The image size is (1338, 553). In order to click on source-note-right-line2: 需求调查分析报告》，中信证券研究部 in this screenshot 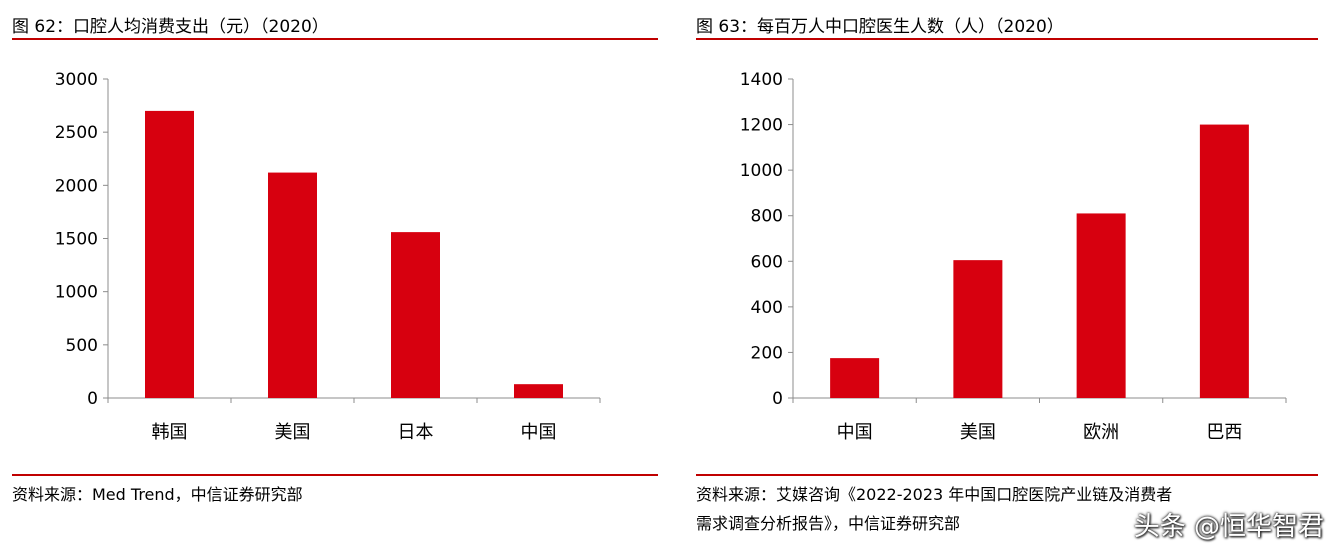, I will do `click(828, 523)`.